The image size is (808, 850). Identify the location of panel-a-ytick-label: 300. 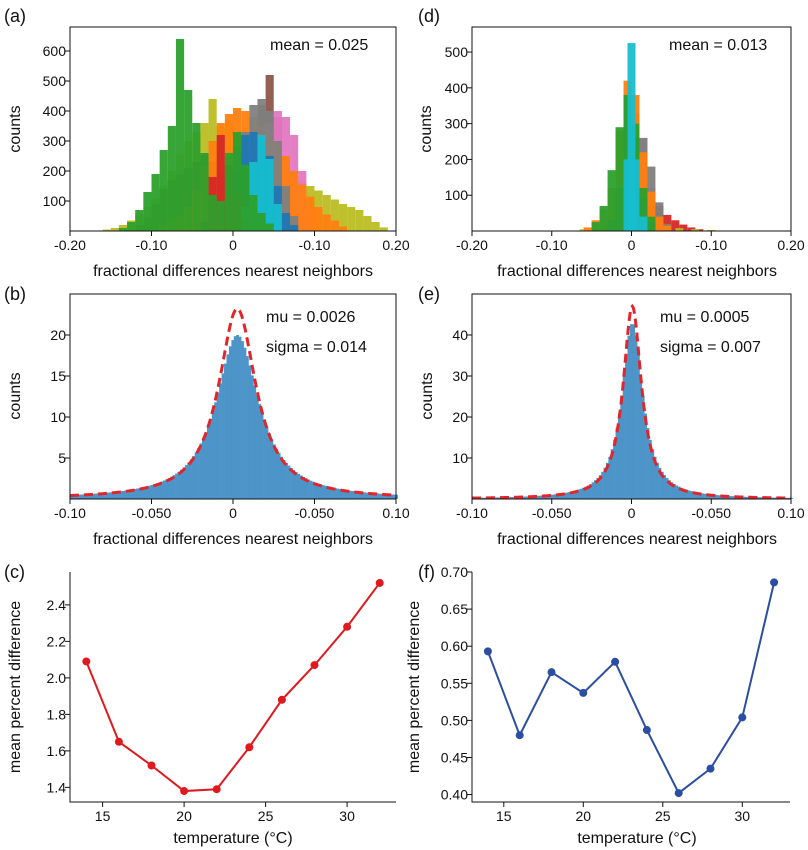
(55, 141).